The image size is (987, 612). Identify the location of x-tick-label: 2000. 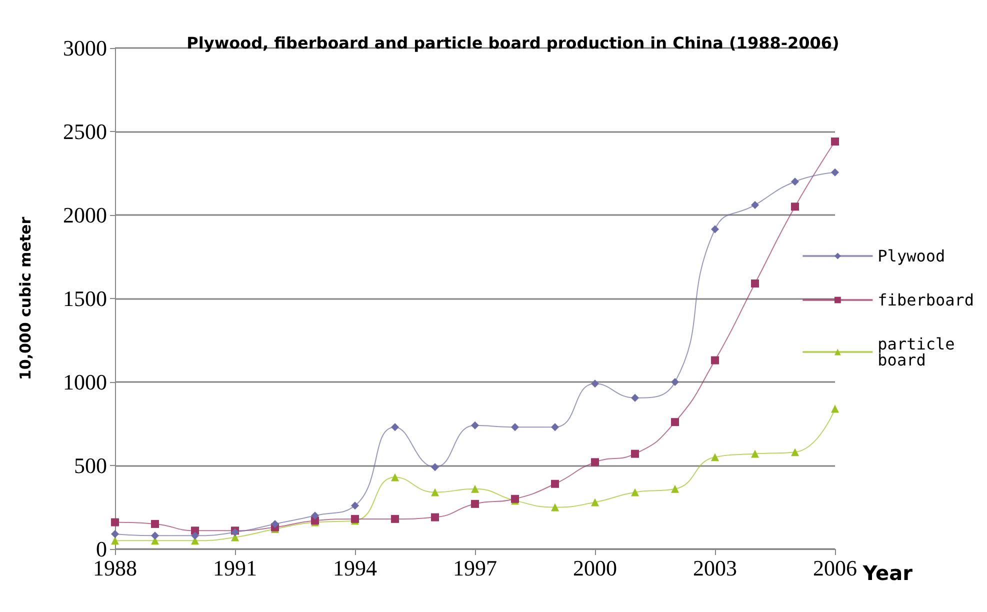
(595, 568).